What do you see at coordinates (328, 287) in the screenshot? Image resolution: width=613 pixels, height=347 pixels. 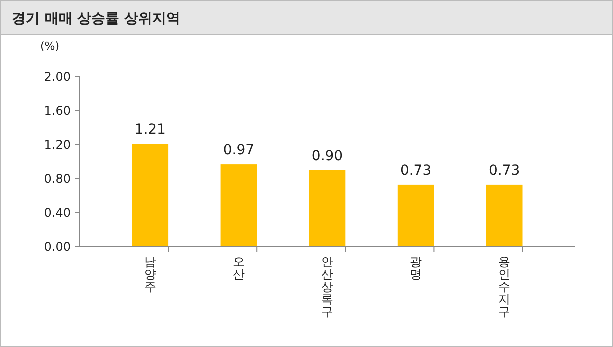 I see `x-tick-label: 안산상록구` at bounding box center [328, 287].